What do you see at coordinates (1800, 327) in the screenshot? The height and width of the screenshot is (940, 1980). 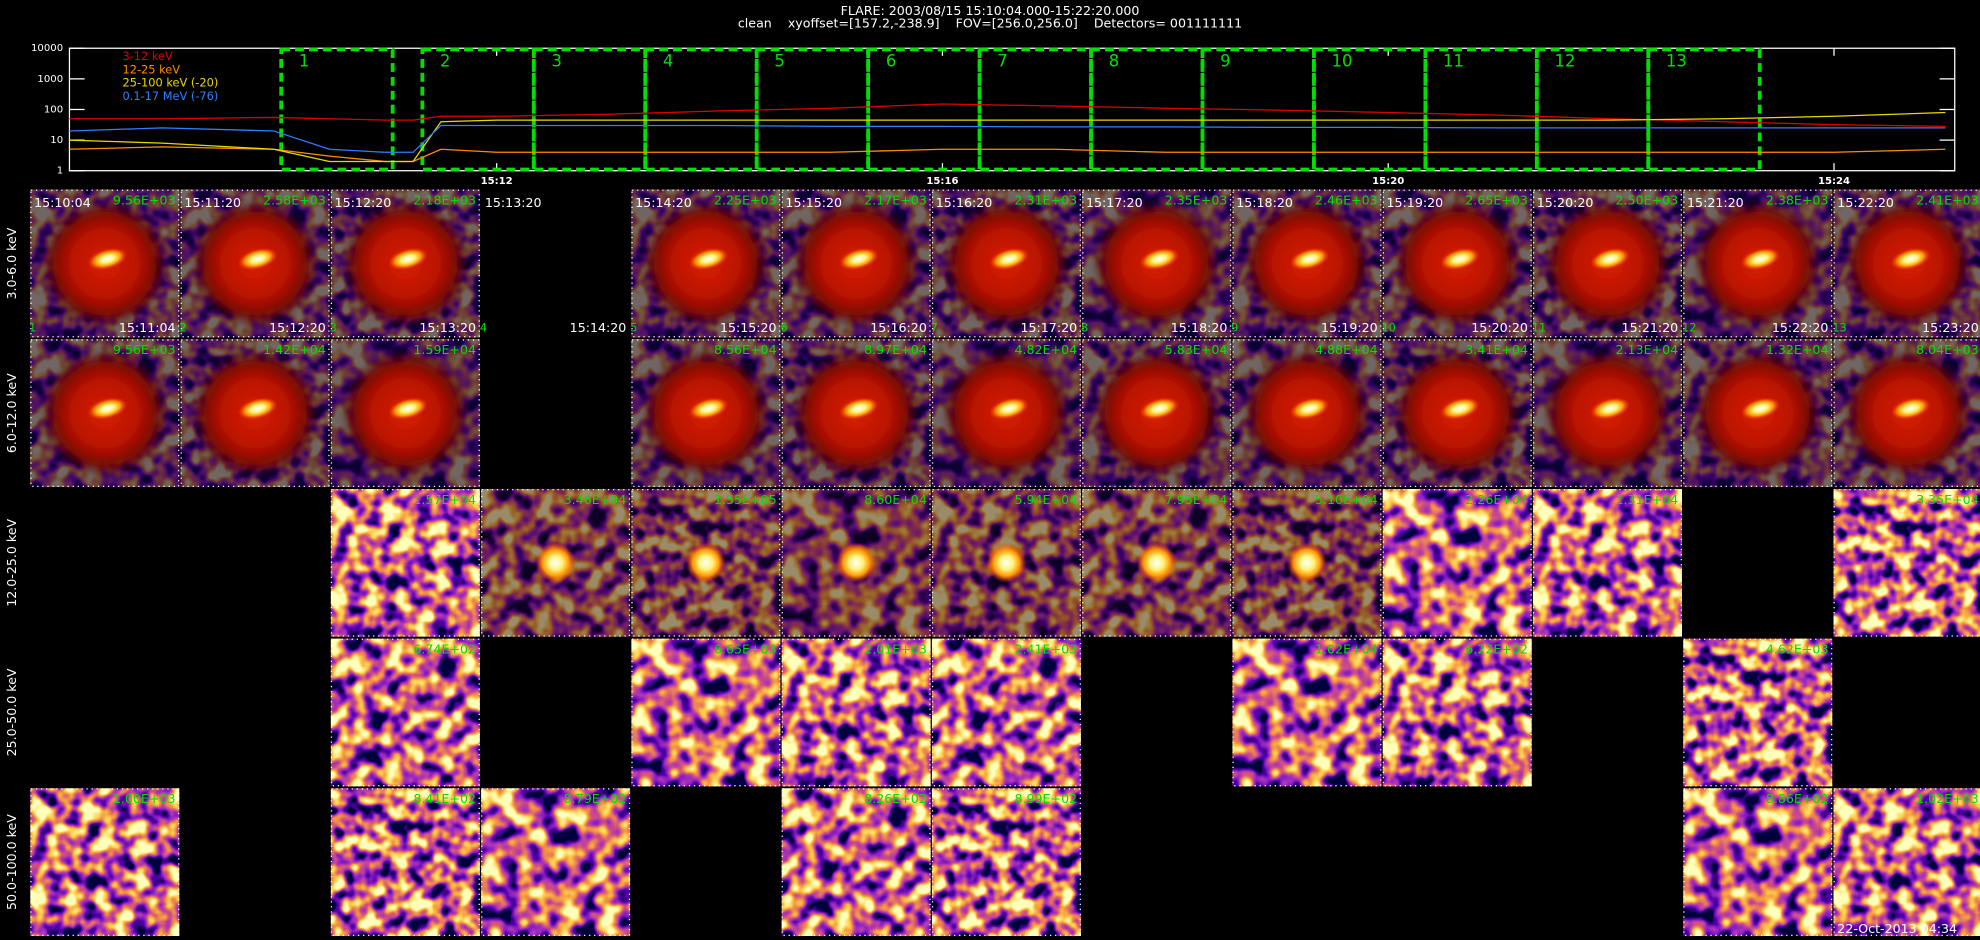 I see `end-time: 15:22:20` at bounding box center [1800, 327].